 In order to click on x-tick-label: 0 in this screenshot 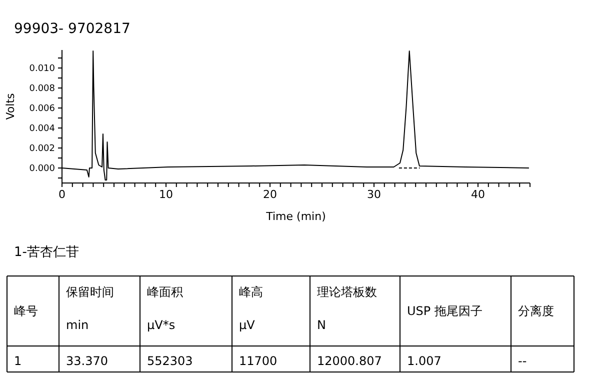, I will do `click(62, 194)`.